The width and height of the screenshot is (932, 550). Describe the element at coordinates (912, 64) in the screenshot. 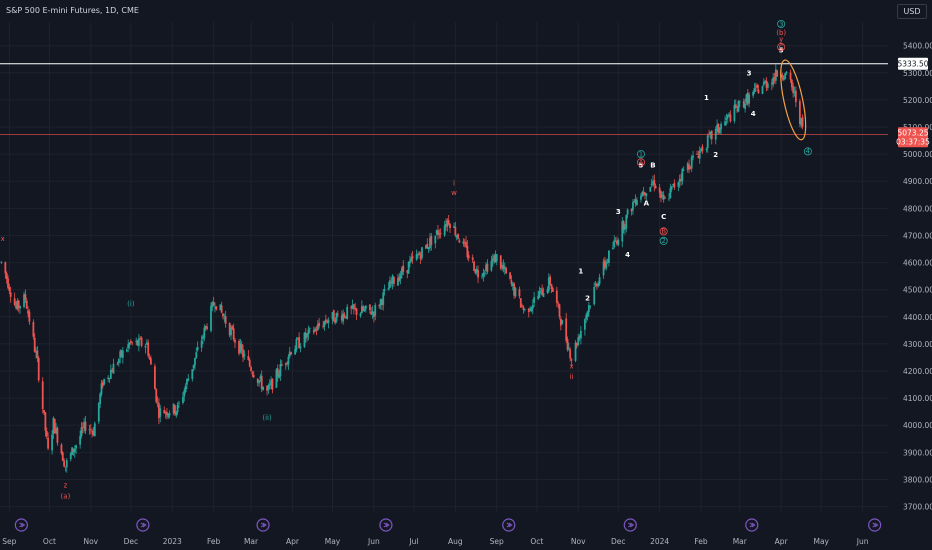

I see `resistance-price-label: 5333.50` at that location.